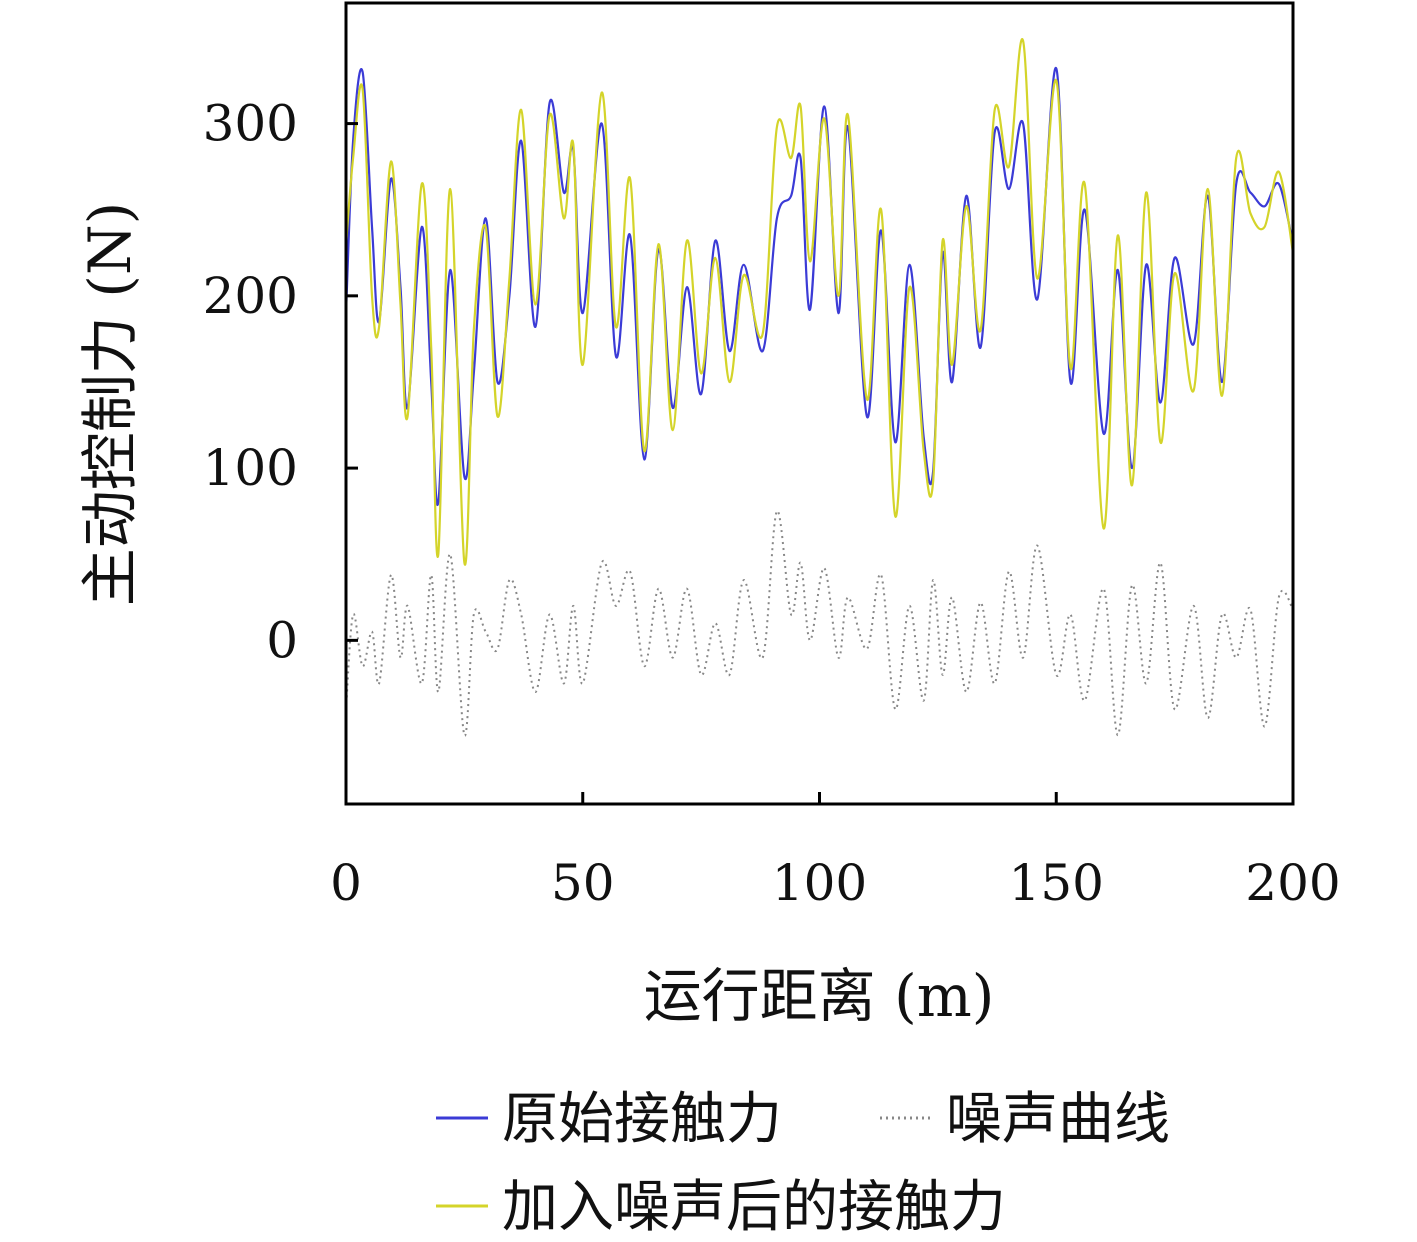 The image size is (1417, 1242). I want to click on x-tick-label: 200, so click(1292, 883).